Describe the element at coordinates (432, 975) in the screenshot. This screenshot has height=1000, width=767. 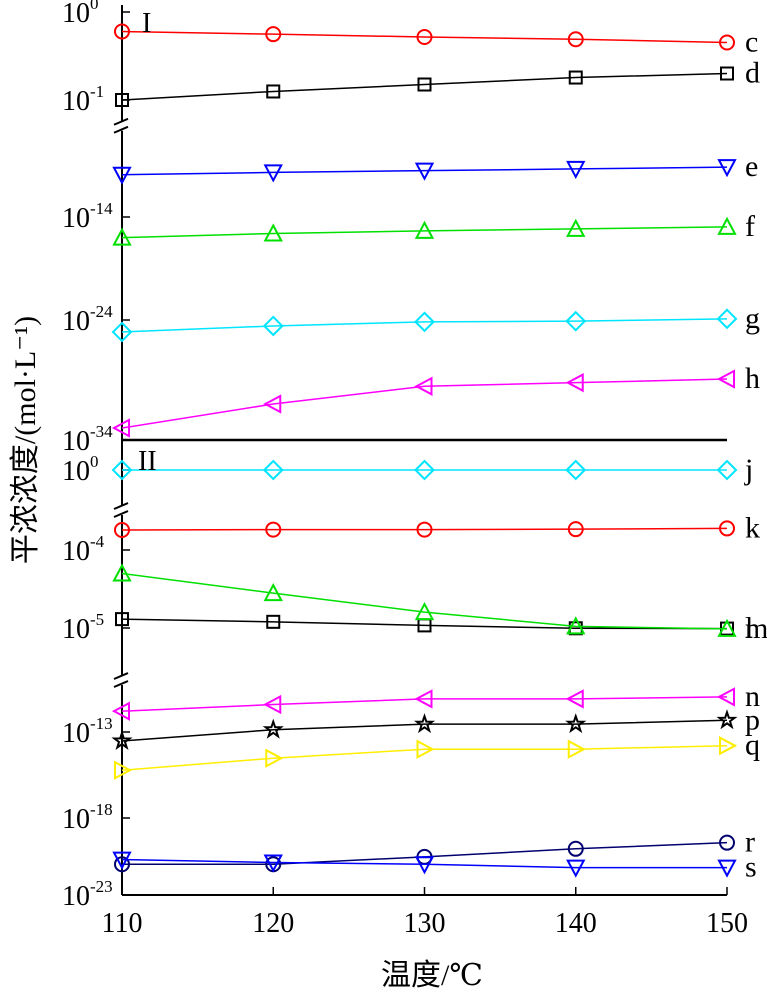
I see `x-axis-title: 温度/℃` at that location.